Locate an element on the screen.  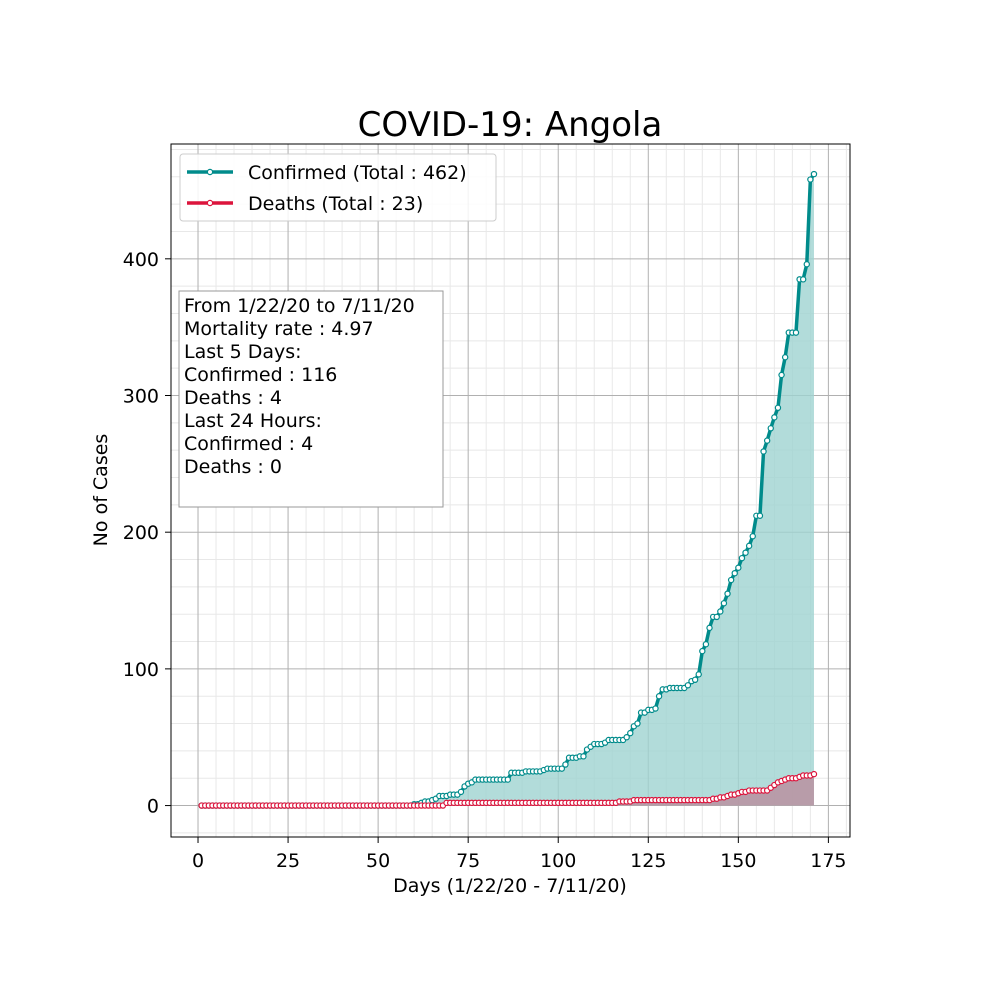
x-tick-label: 0 is located at coordinates (198, 861).